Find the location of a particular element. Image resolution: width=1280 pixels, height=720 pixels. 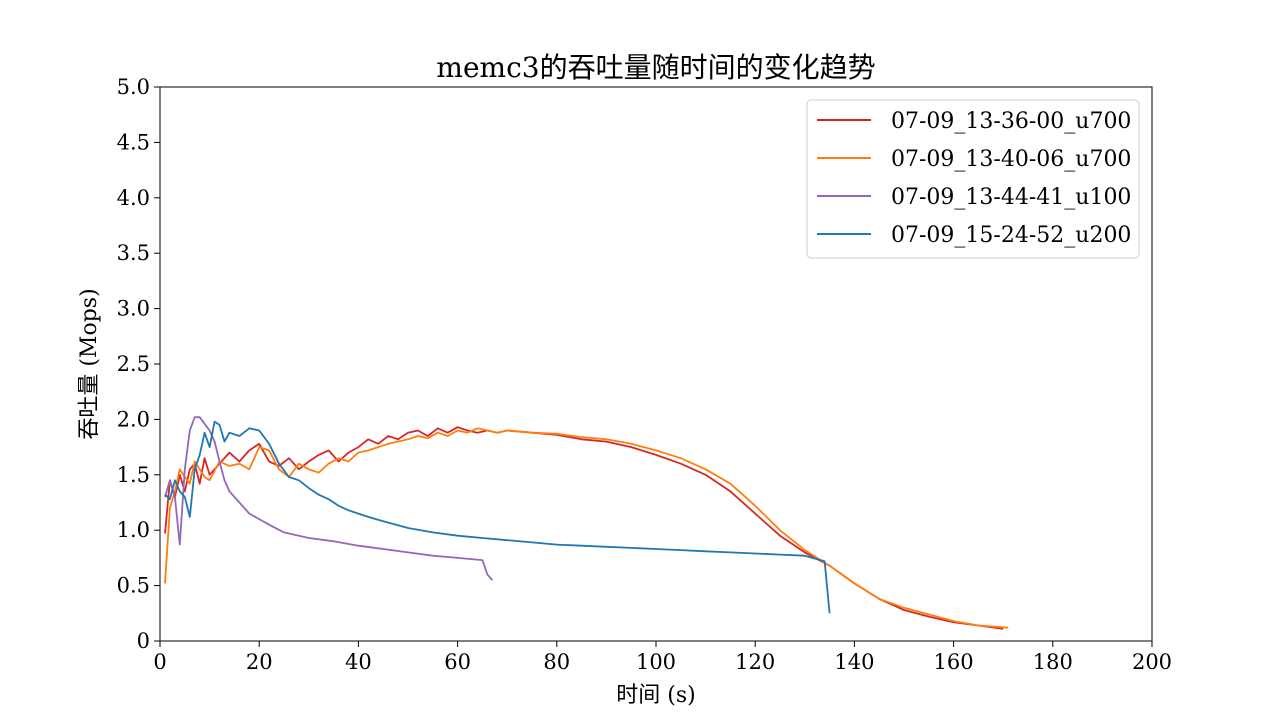

y-tick-label: 2.0 is located at coordinates (133, 419).